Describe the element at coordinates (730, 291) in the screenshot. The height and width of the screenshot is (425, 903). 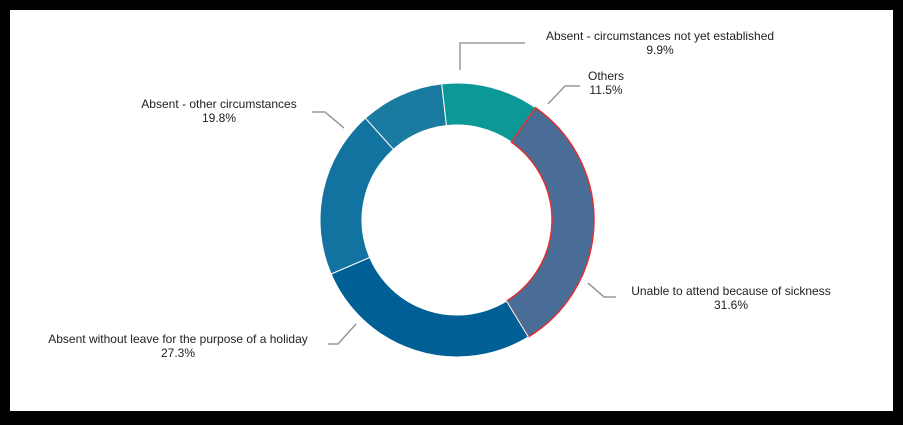
I see `slice-label: Unable to attend because of sickness` at that location.